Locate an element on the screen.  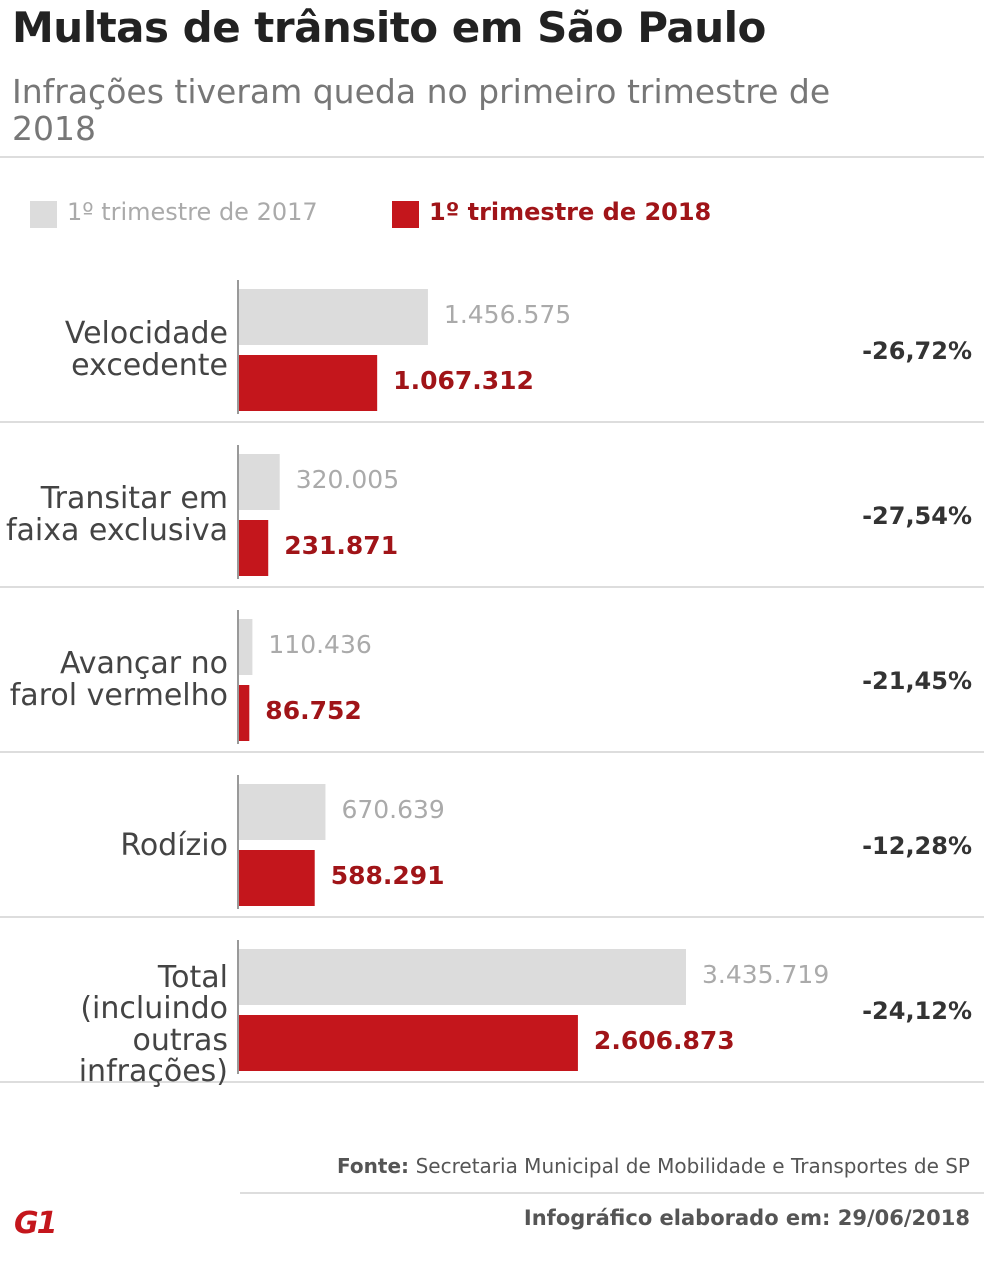
logo: G1 is located at coordinates (35, 1223).